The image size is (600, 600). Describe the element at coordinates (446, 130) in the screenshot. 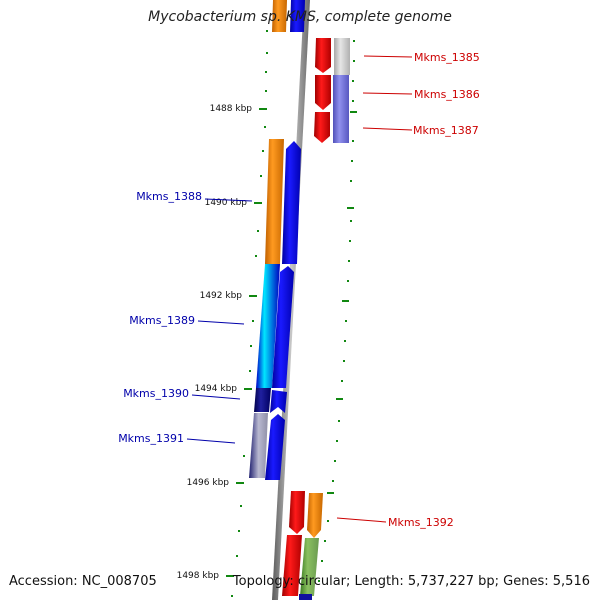

I see `label-mkms-1387: Mkms_1387` at that location.